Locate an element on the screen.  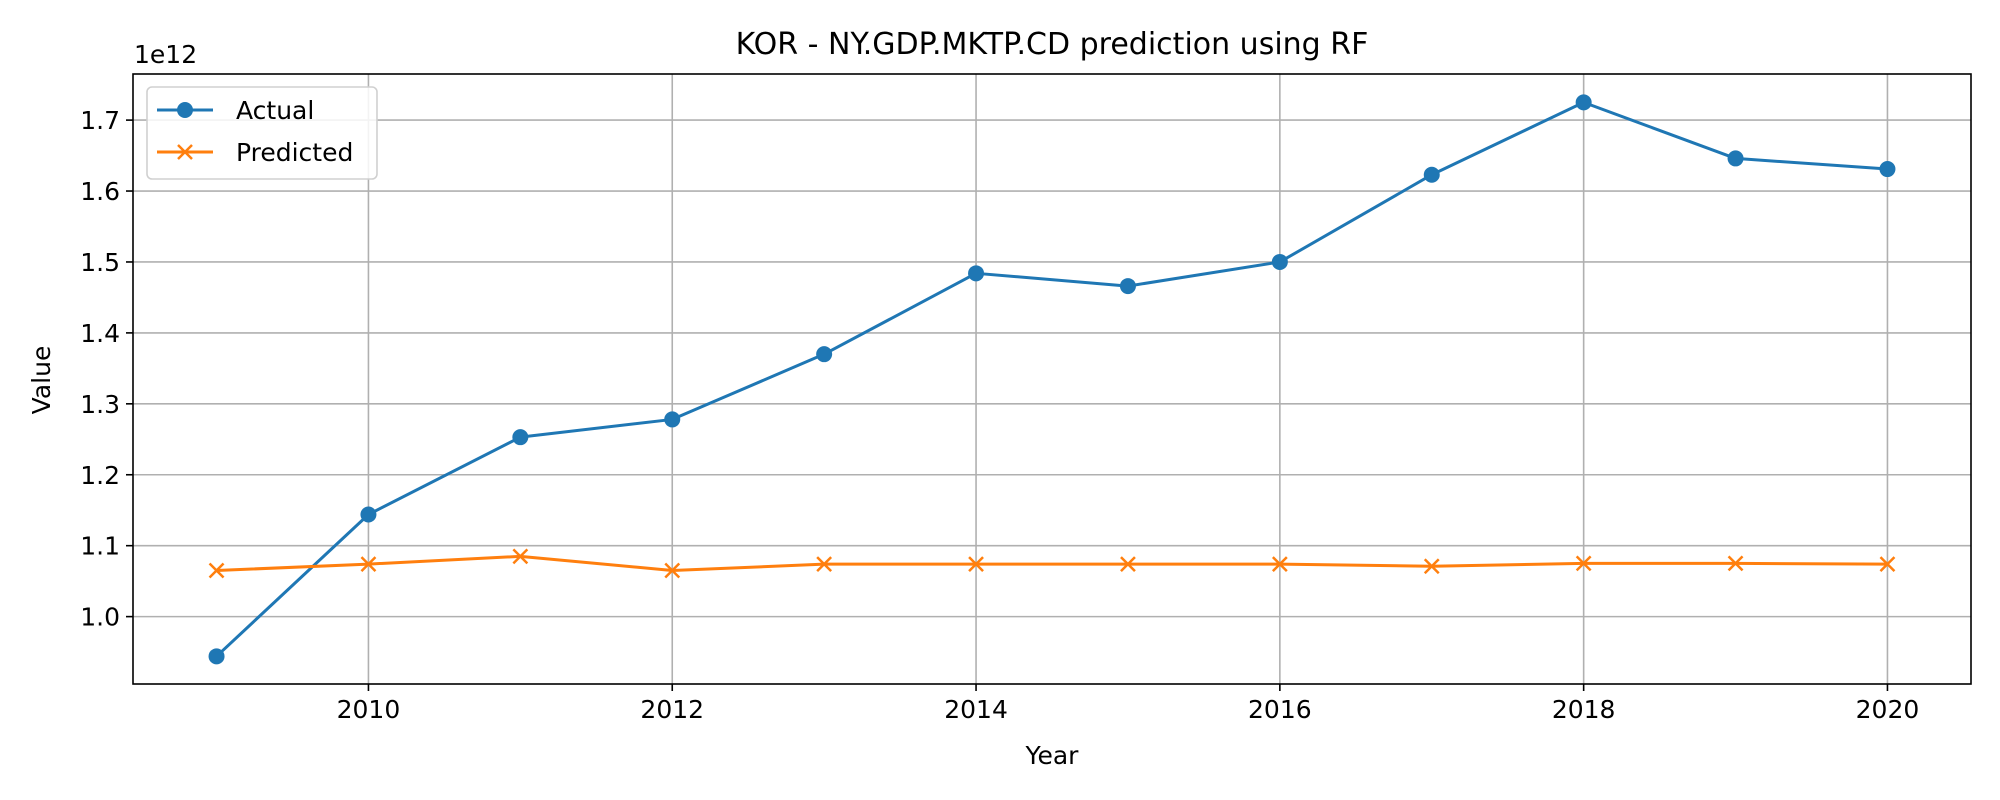
x-tick-label: 2010 is located at coordinates (369, 709).